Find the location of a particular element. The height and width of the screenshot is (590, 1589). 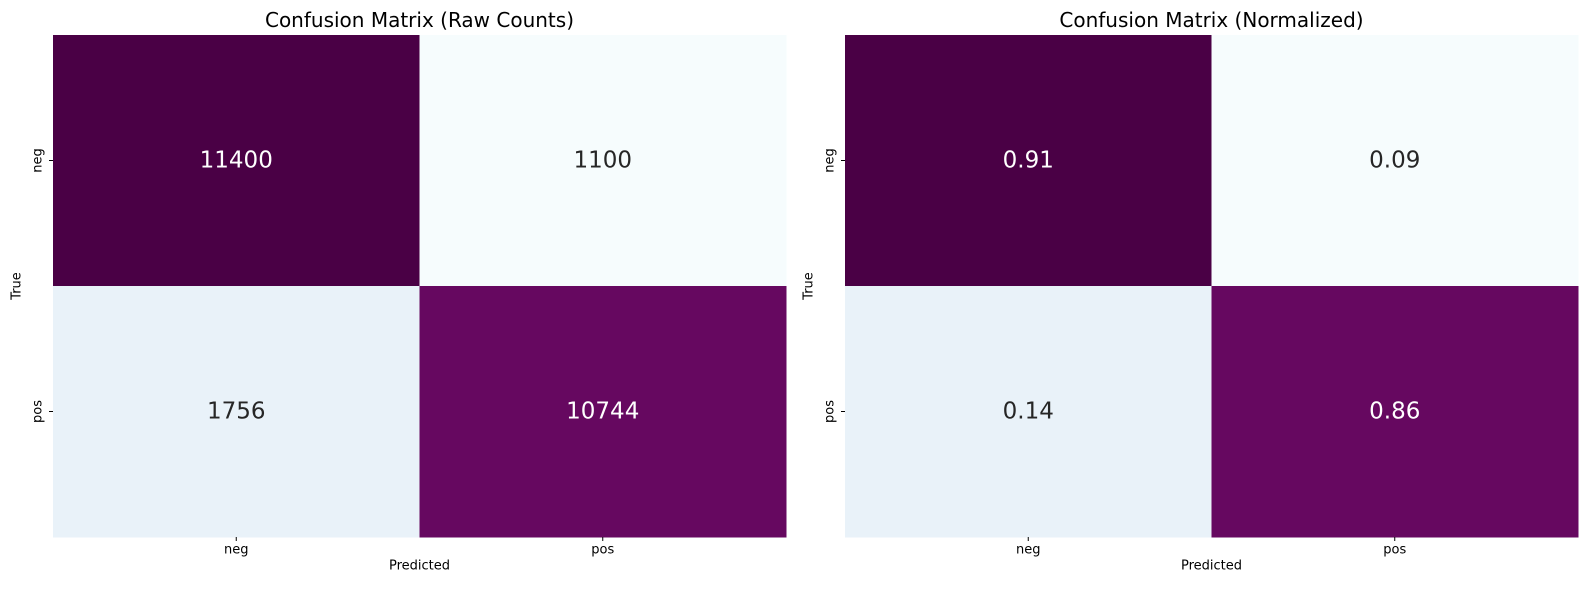

cell-value-label: 0.86 is located at coordinates (1394, 412).